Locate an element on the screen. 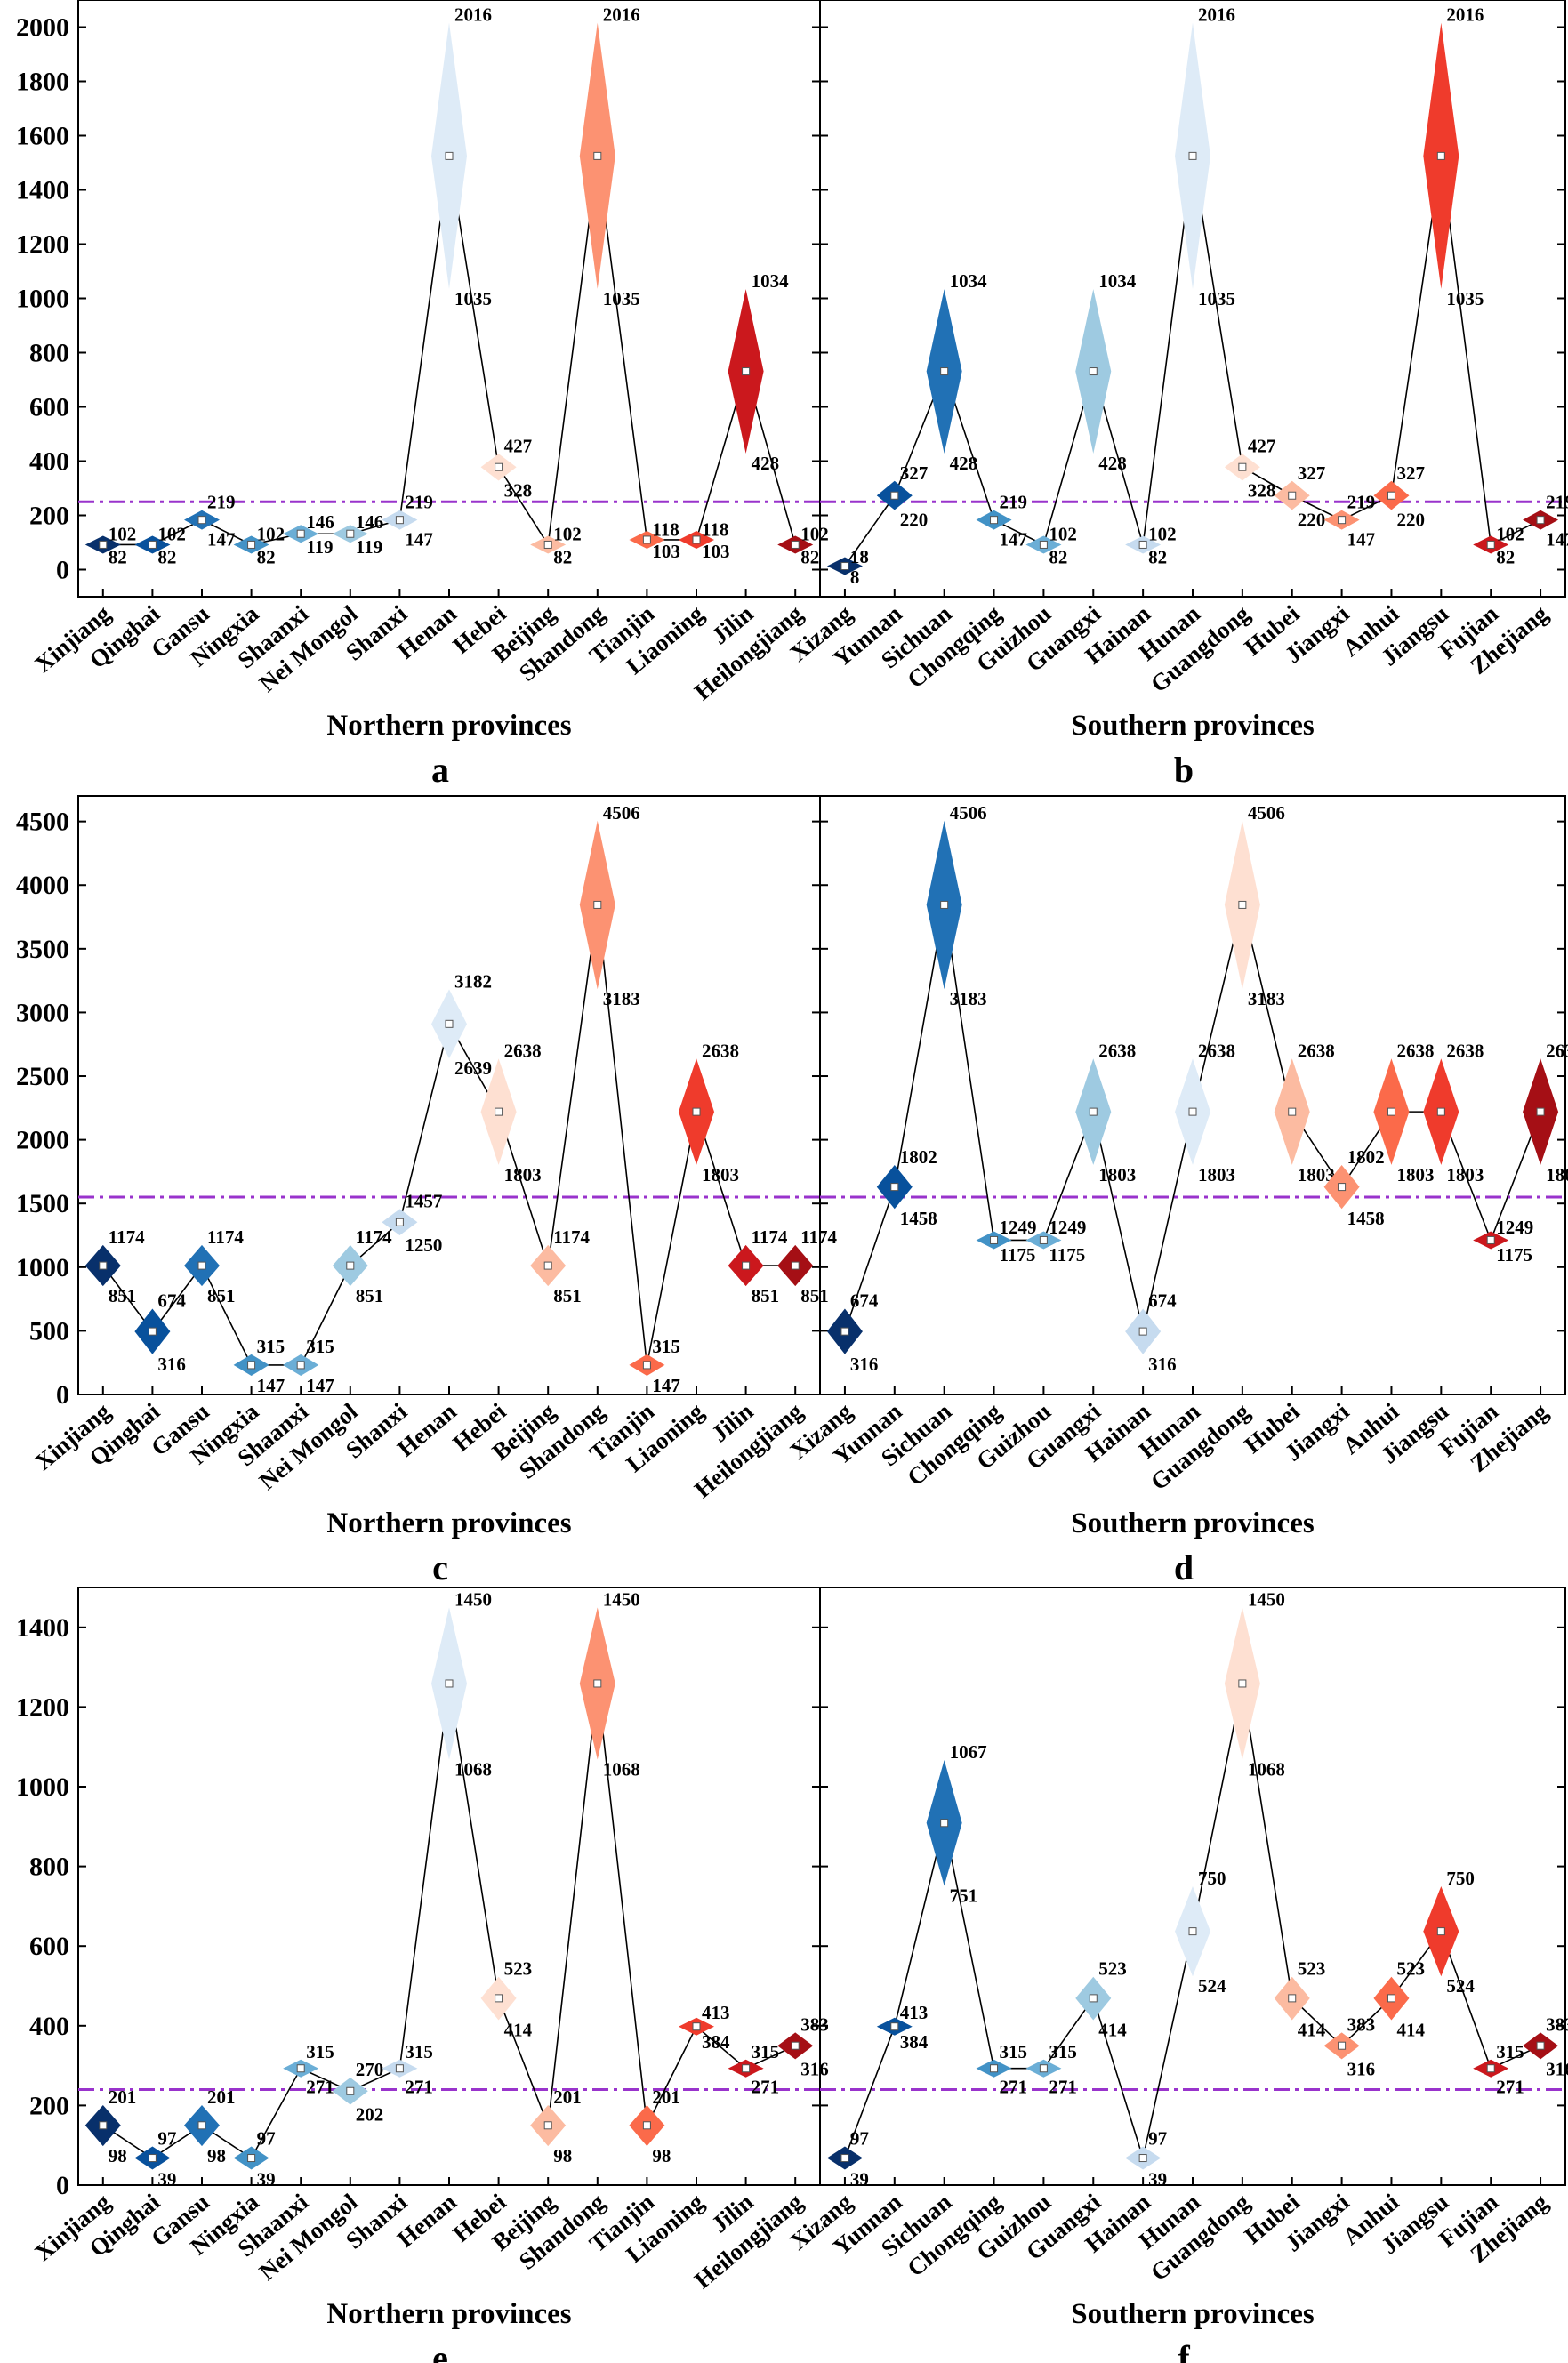 The image size is (1568, 2363). max-label: 3182 is located at coordinates (473, 981).